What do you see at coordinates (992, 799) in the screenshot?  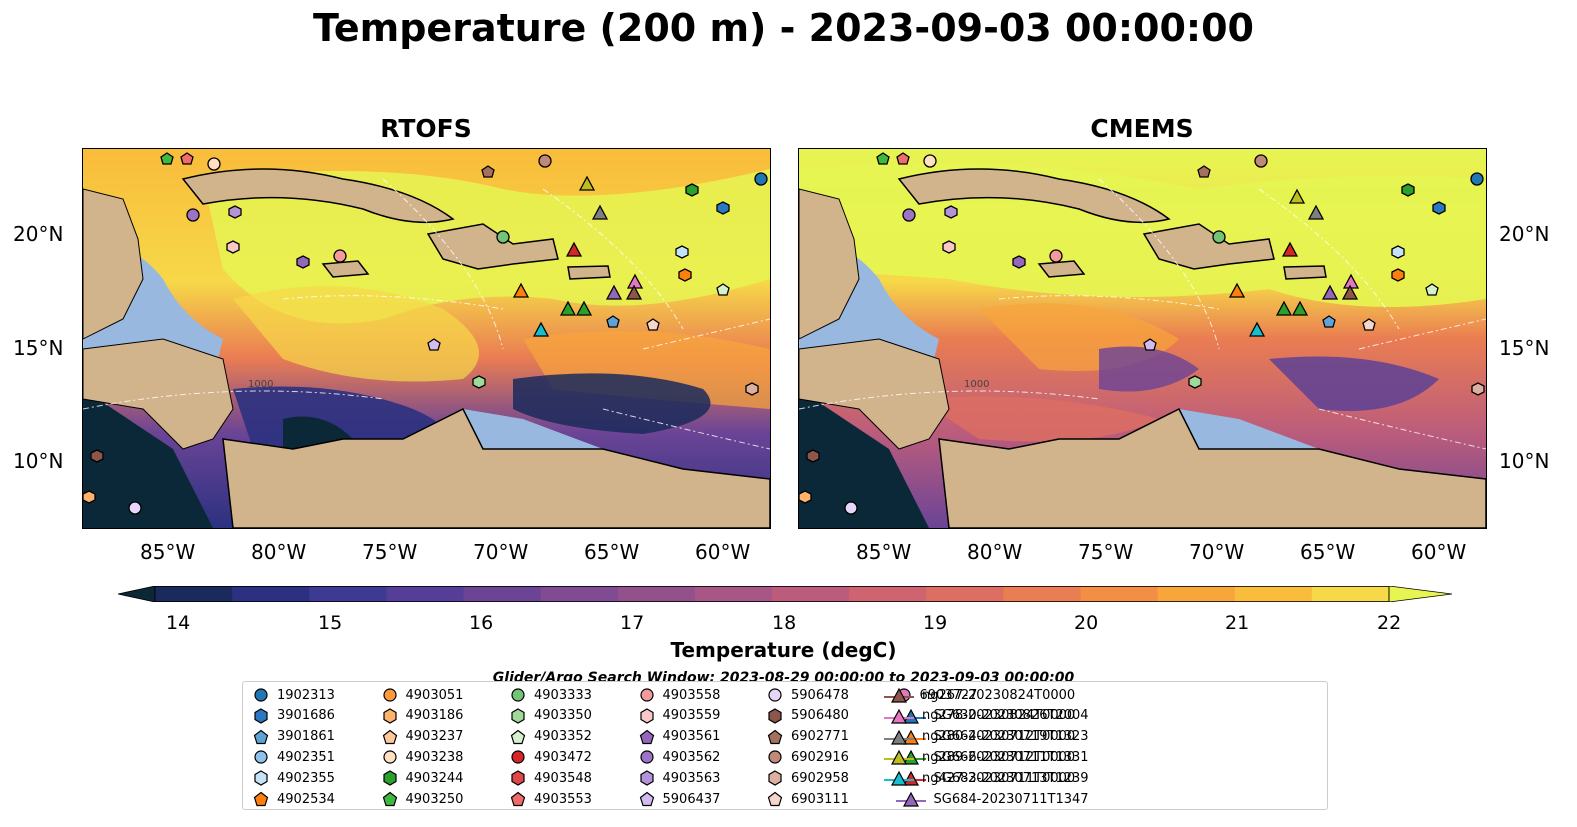 I see `legend-item: SG684-20230711T1347` at bounding box center [992, 799].